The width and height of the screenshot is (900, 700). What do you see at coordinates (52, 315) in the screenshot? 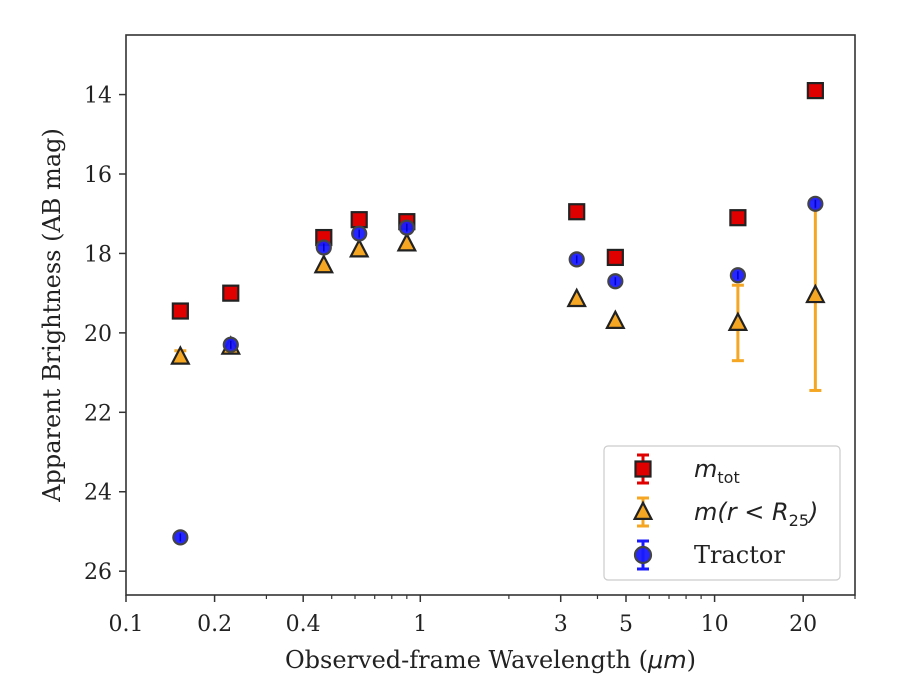
I see `y-axis-label: Apparent Brightness (AB mag)` at bounding box center [52, 315].